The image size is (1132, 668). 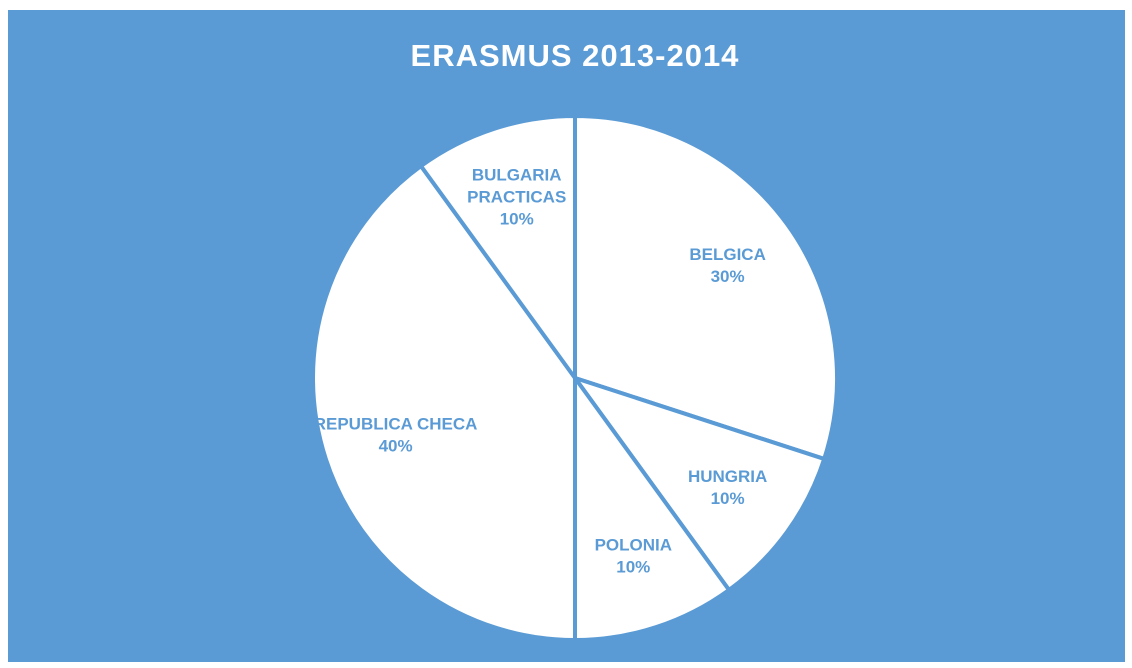 What do you see at coordinates (727, 266) in the screenshot?
I see `data-label: BELGICA 30%` at bounding box center [727, 266].